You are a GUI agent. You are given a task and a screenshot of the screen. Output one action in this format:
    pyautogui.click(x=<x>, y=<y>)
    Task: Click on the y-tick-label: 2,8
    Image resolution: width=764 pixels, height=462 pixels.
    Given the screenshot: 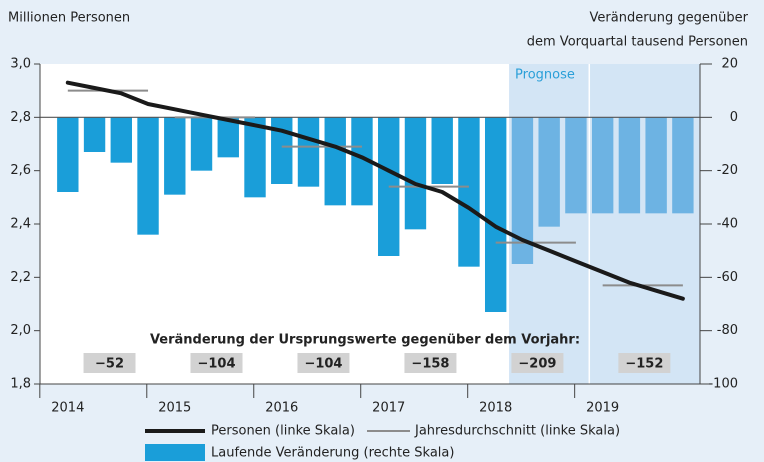 What is the action you would take?
    pyautogui.click(x=20, y=117)
    